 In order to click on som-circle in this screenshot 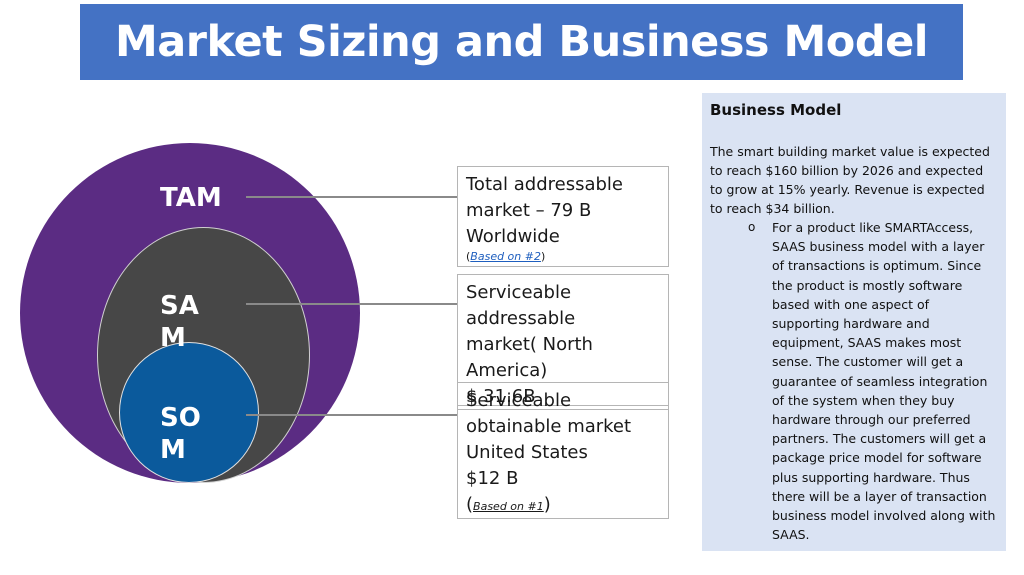, I will do `click(189, 412)`.